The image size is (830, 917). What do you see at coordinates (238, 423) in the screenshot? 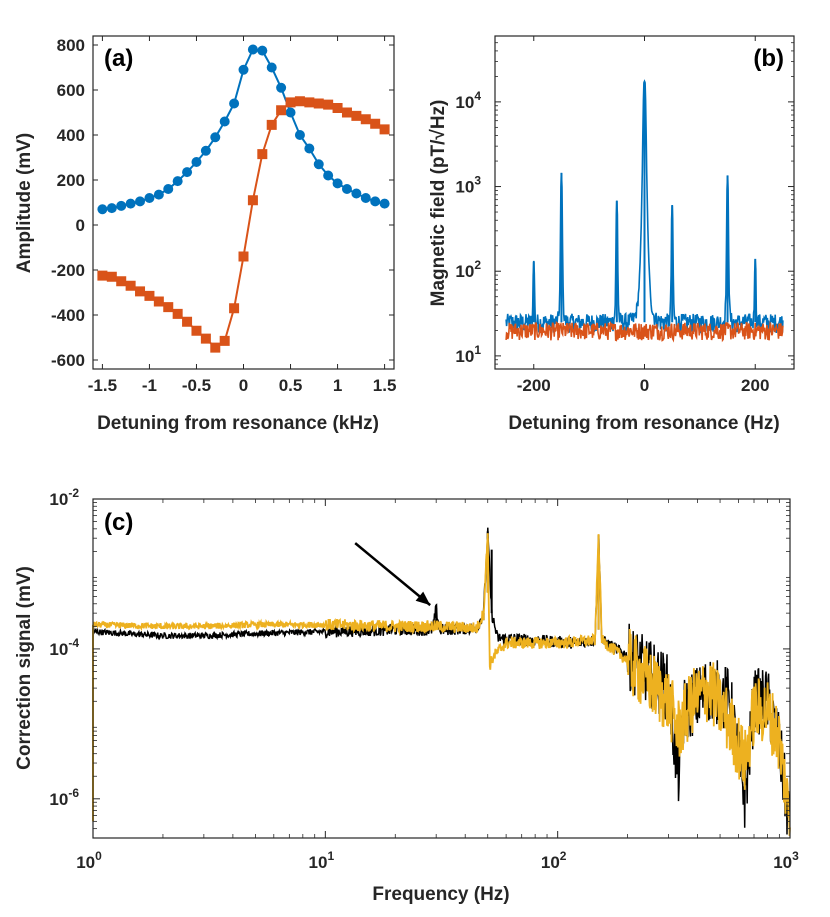
I see `panel-a-x-label: Detuning from resonance (kHz)` at bounding box center [238, 423].